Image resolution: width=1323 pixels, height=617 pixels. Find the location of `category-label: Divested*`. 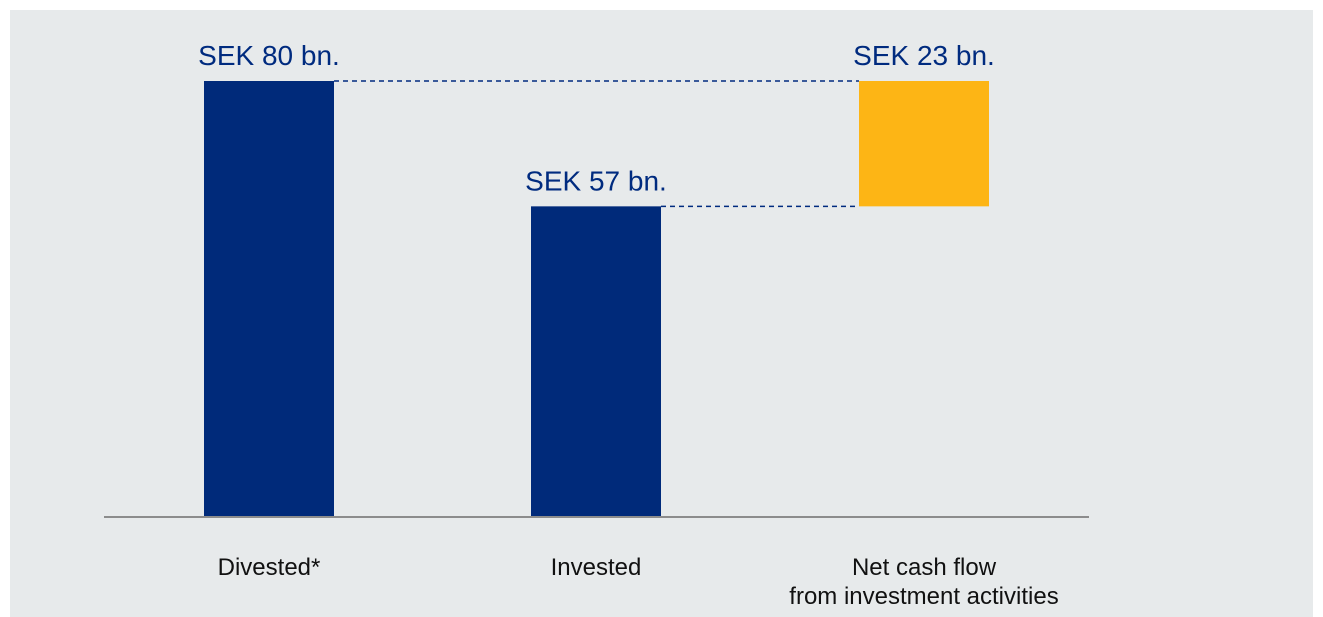

category-label: Divested* is located at coordinates (269, 567).